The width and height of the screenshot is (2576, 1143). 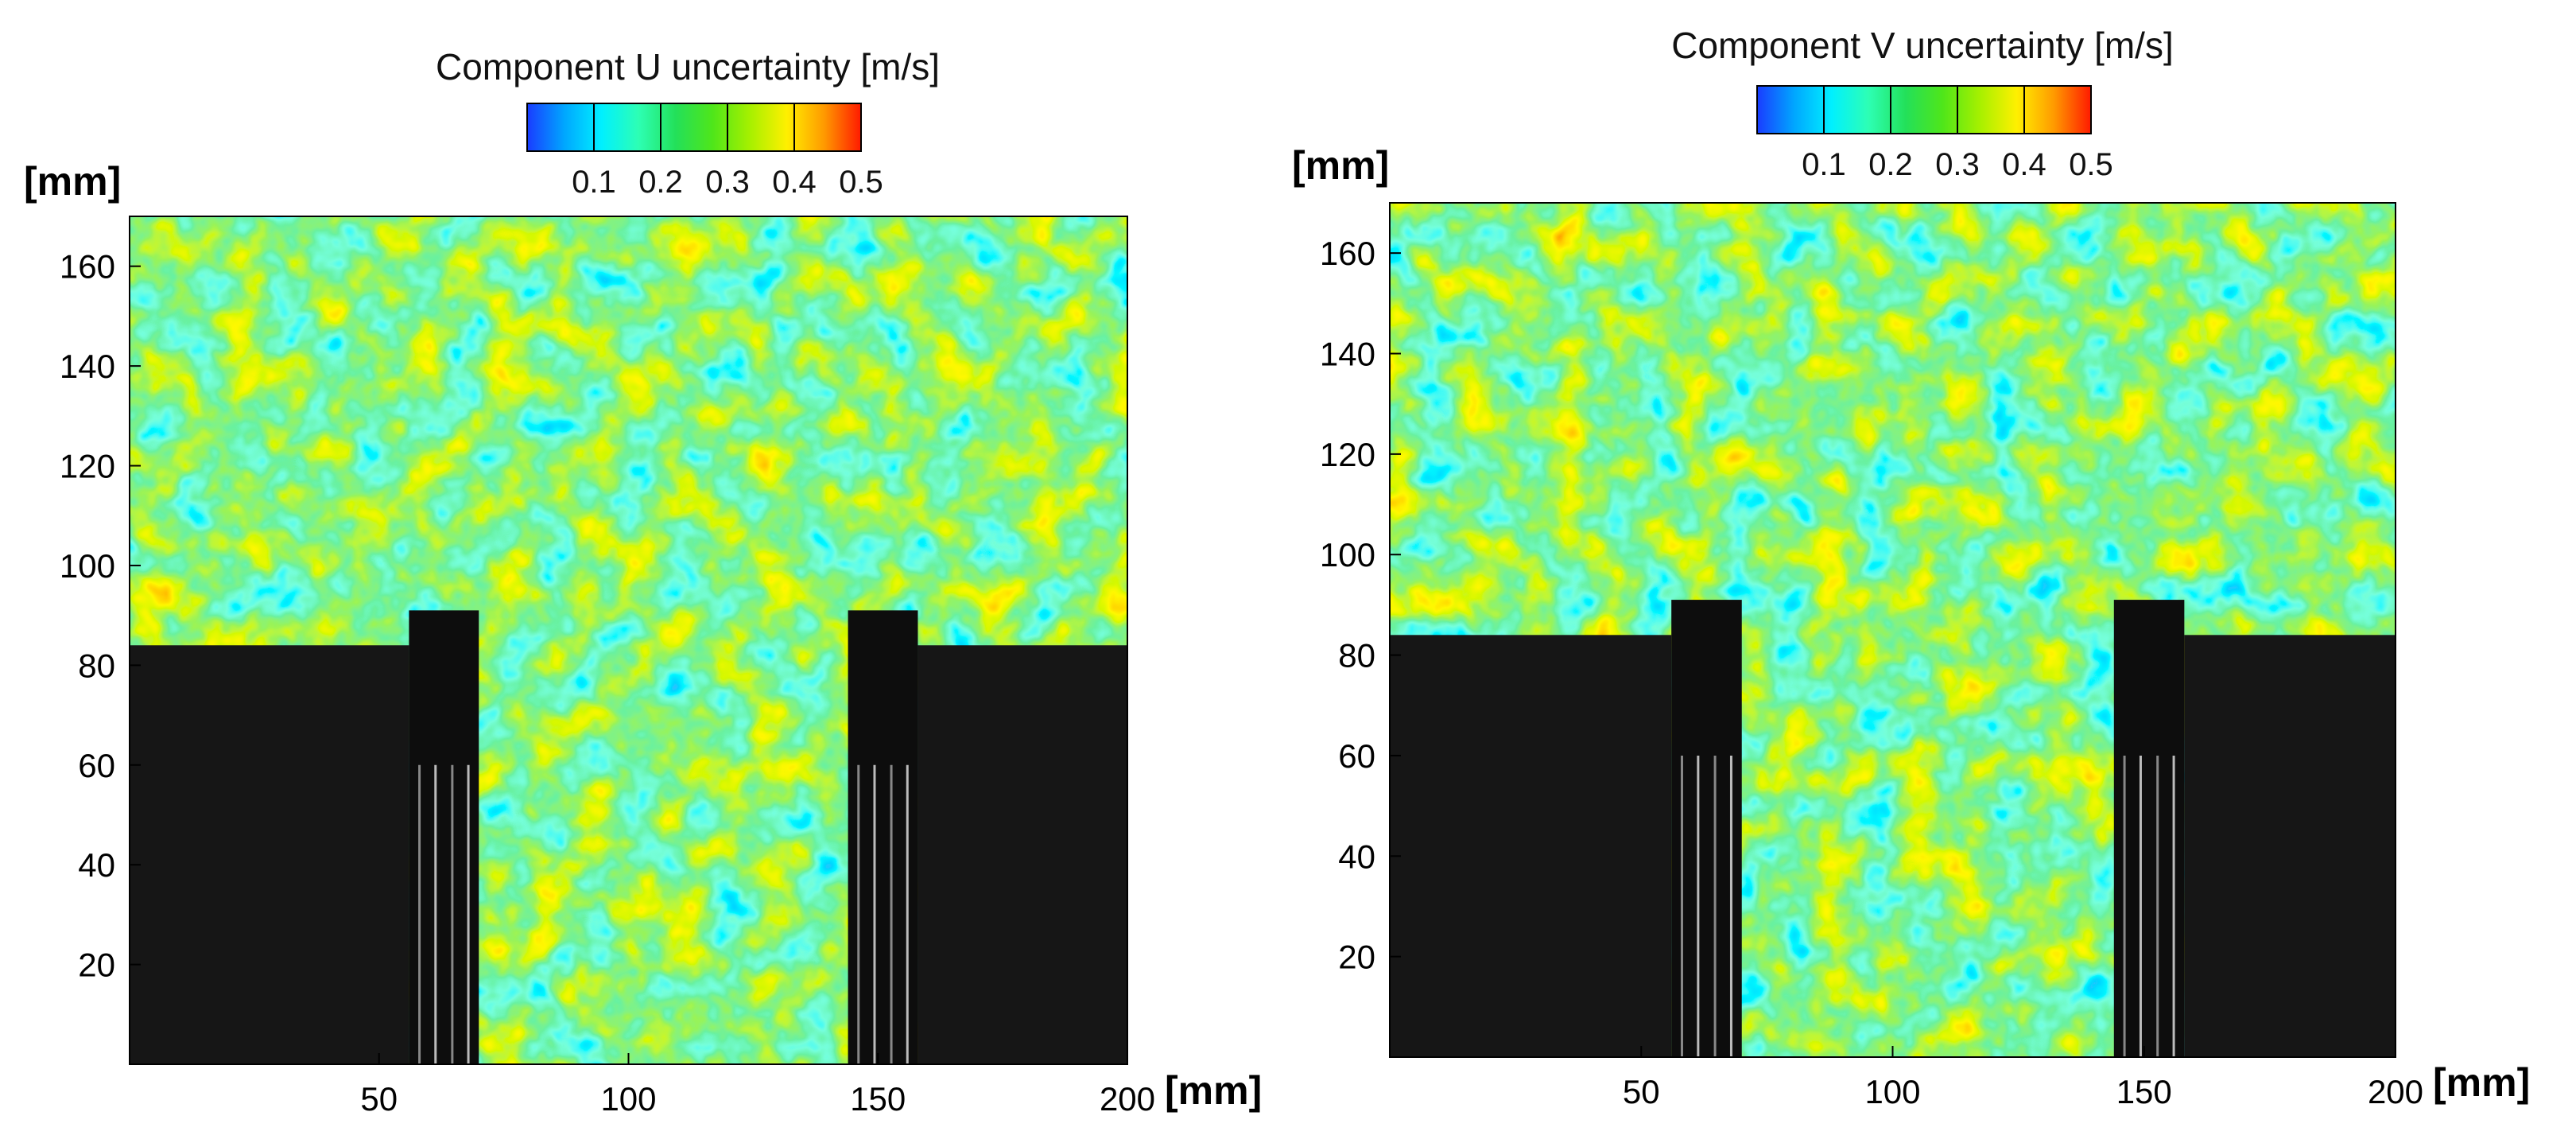 I want to click on y-axis-label-left: [mm], so click(x=73, y=181).